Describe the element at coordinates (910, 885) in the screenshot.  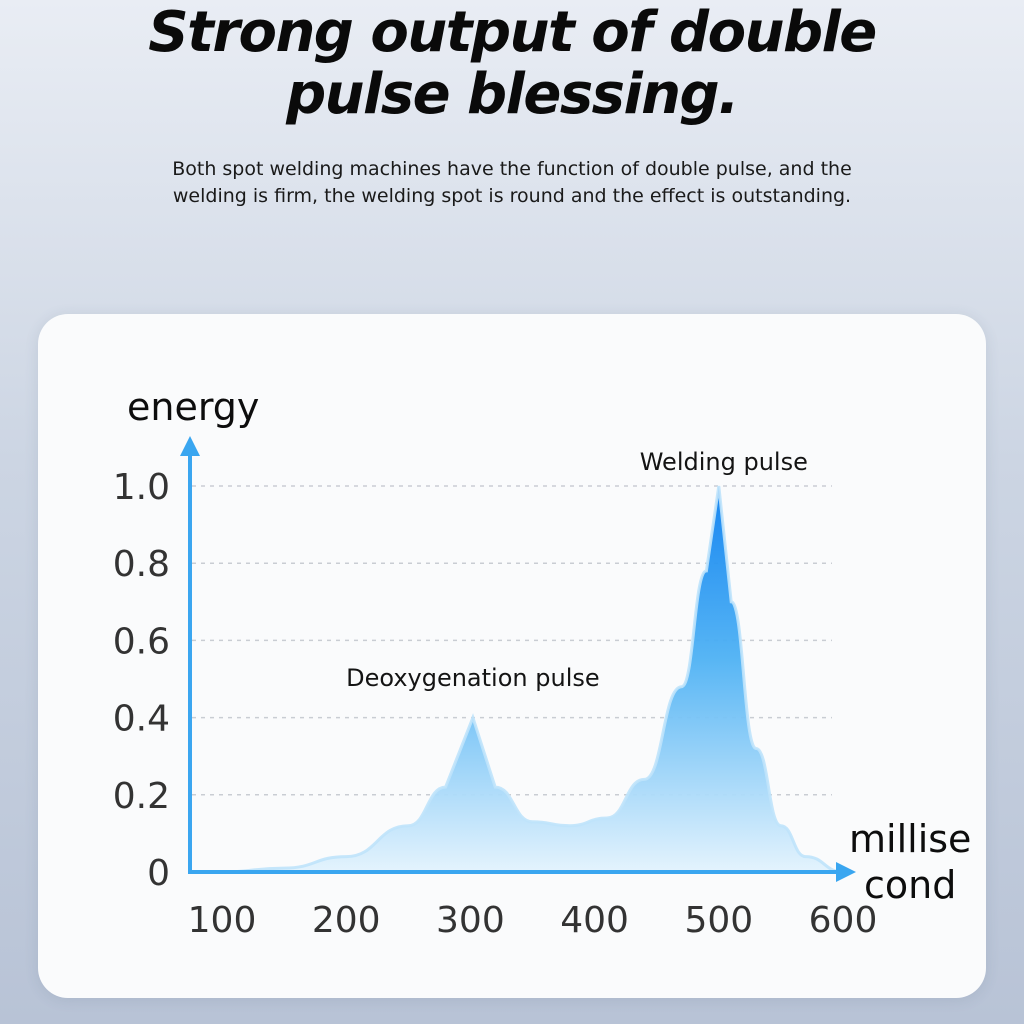
I see `x-axis-title-line-2: cond` at that location.